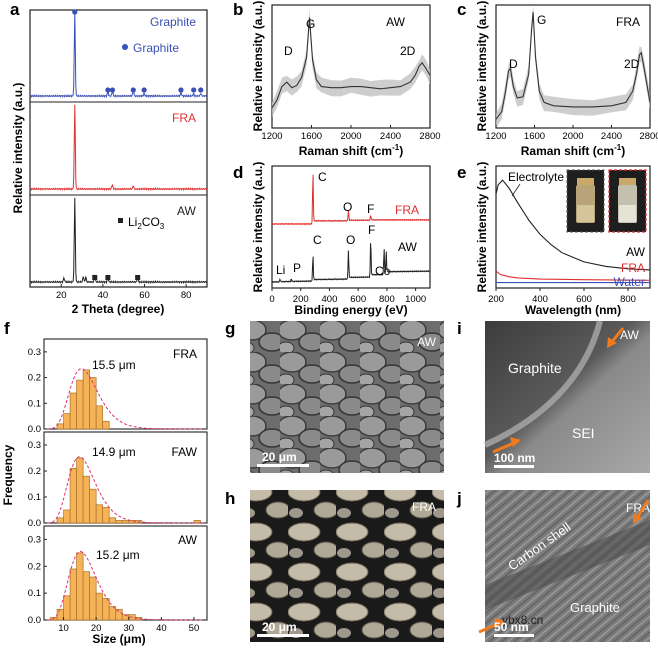  I want to click on hist-fra-fit-curve, so click(125, 399).